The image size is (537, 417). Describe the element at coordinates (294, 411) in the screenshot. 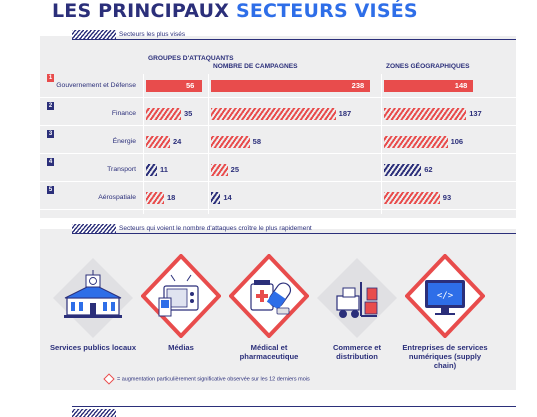

I see `footer-rule` at that location.